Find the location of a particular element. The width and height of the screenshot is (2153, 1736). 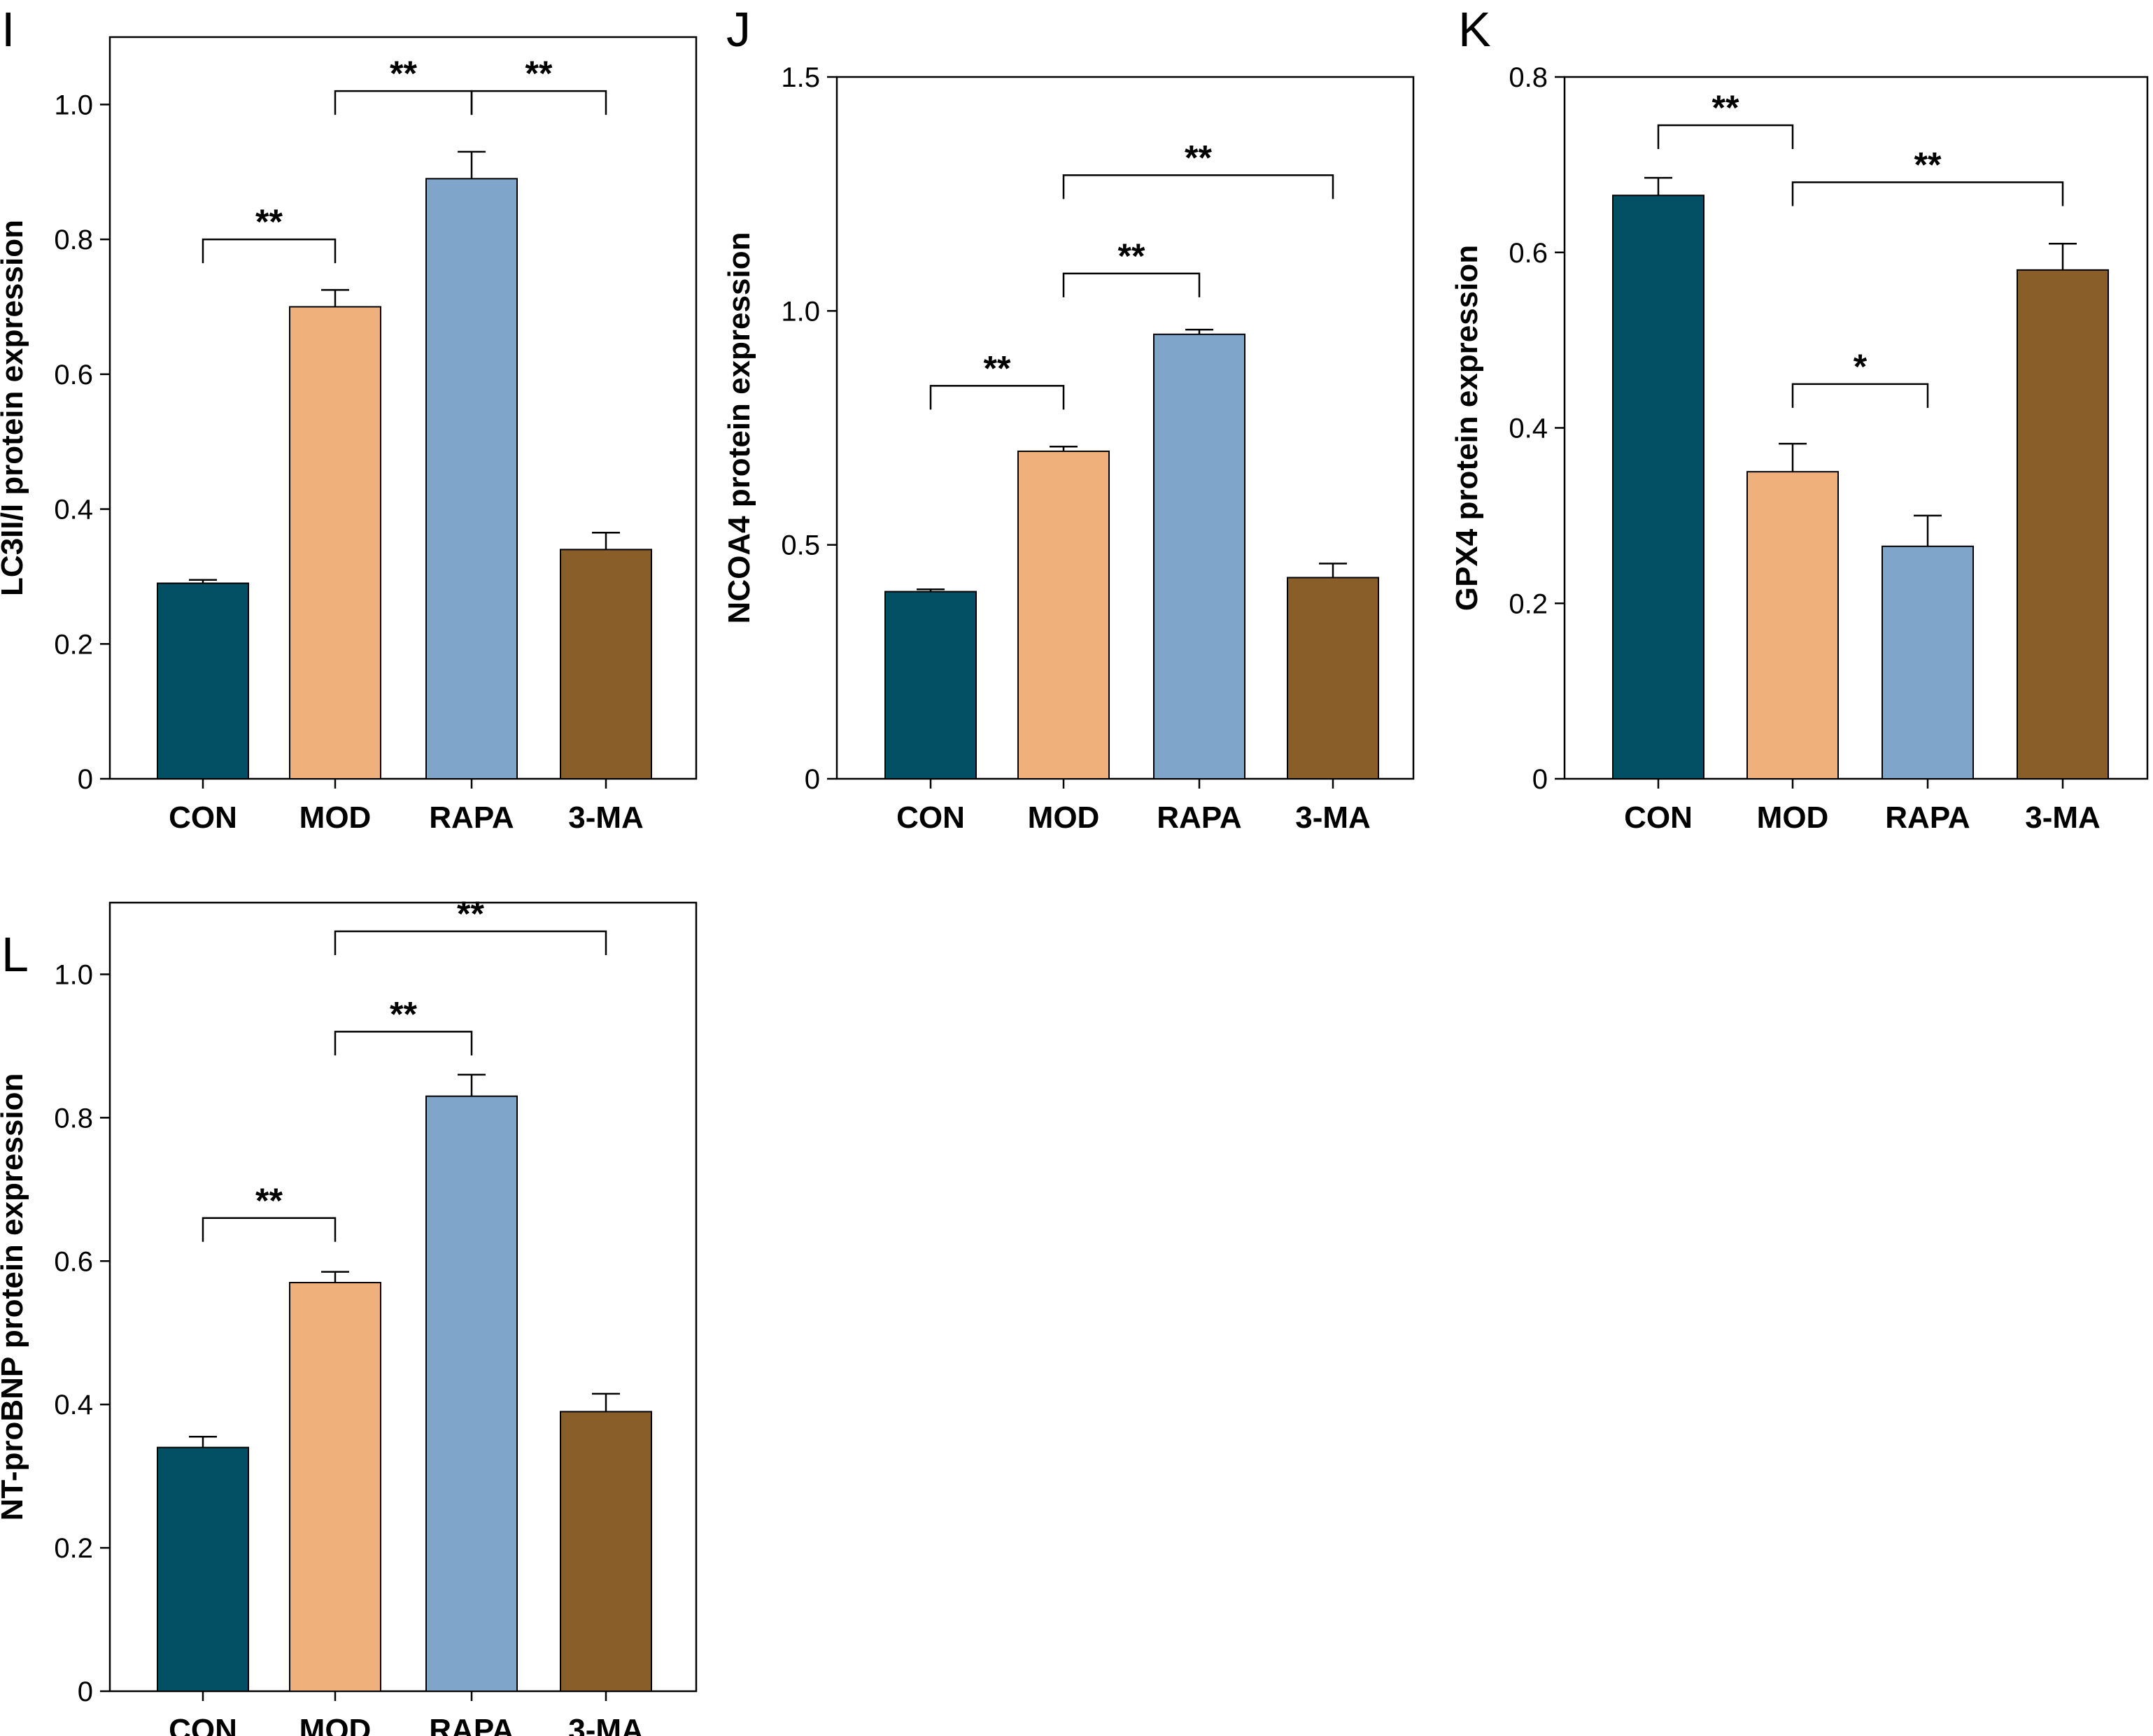

significance-label: * is located at coordinates (1861, 367).